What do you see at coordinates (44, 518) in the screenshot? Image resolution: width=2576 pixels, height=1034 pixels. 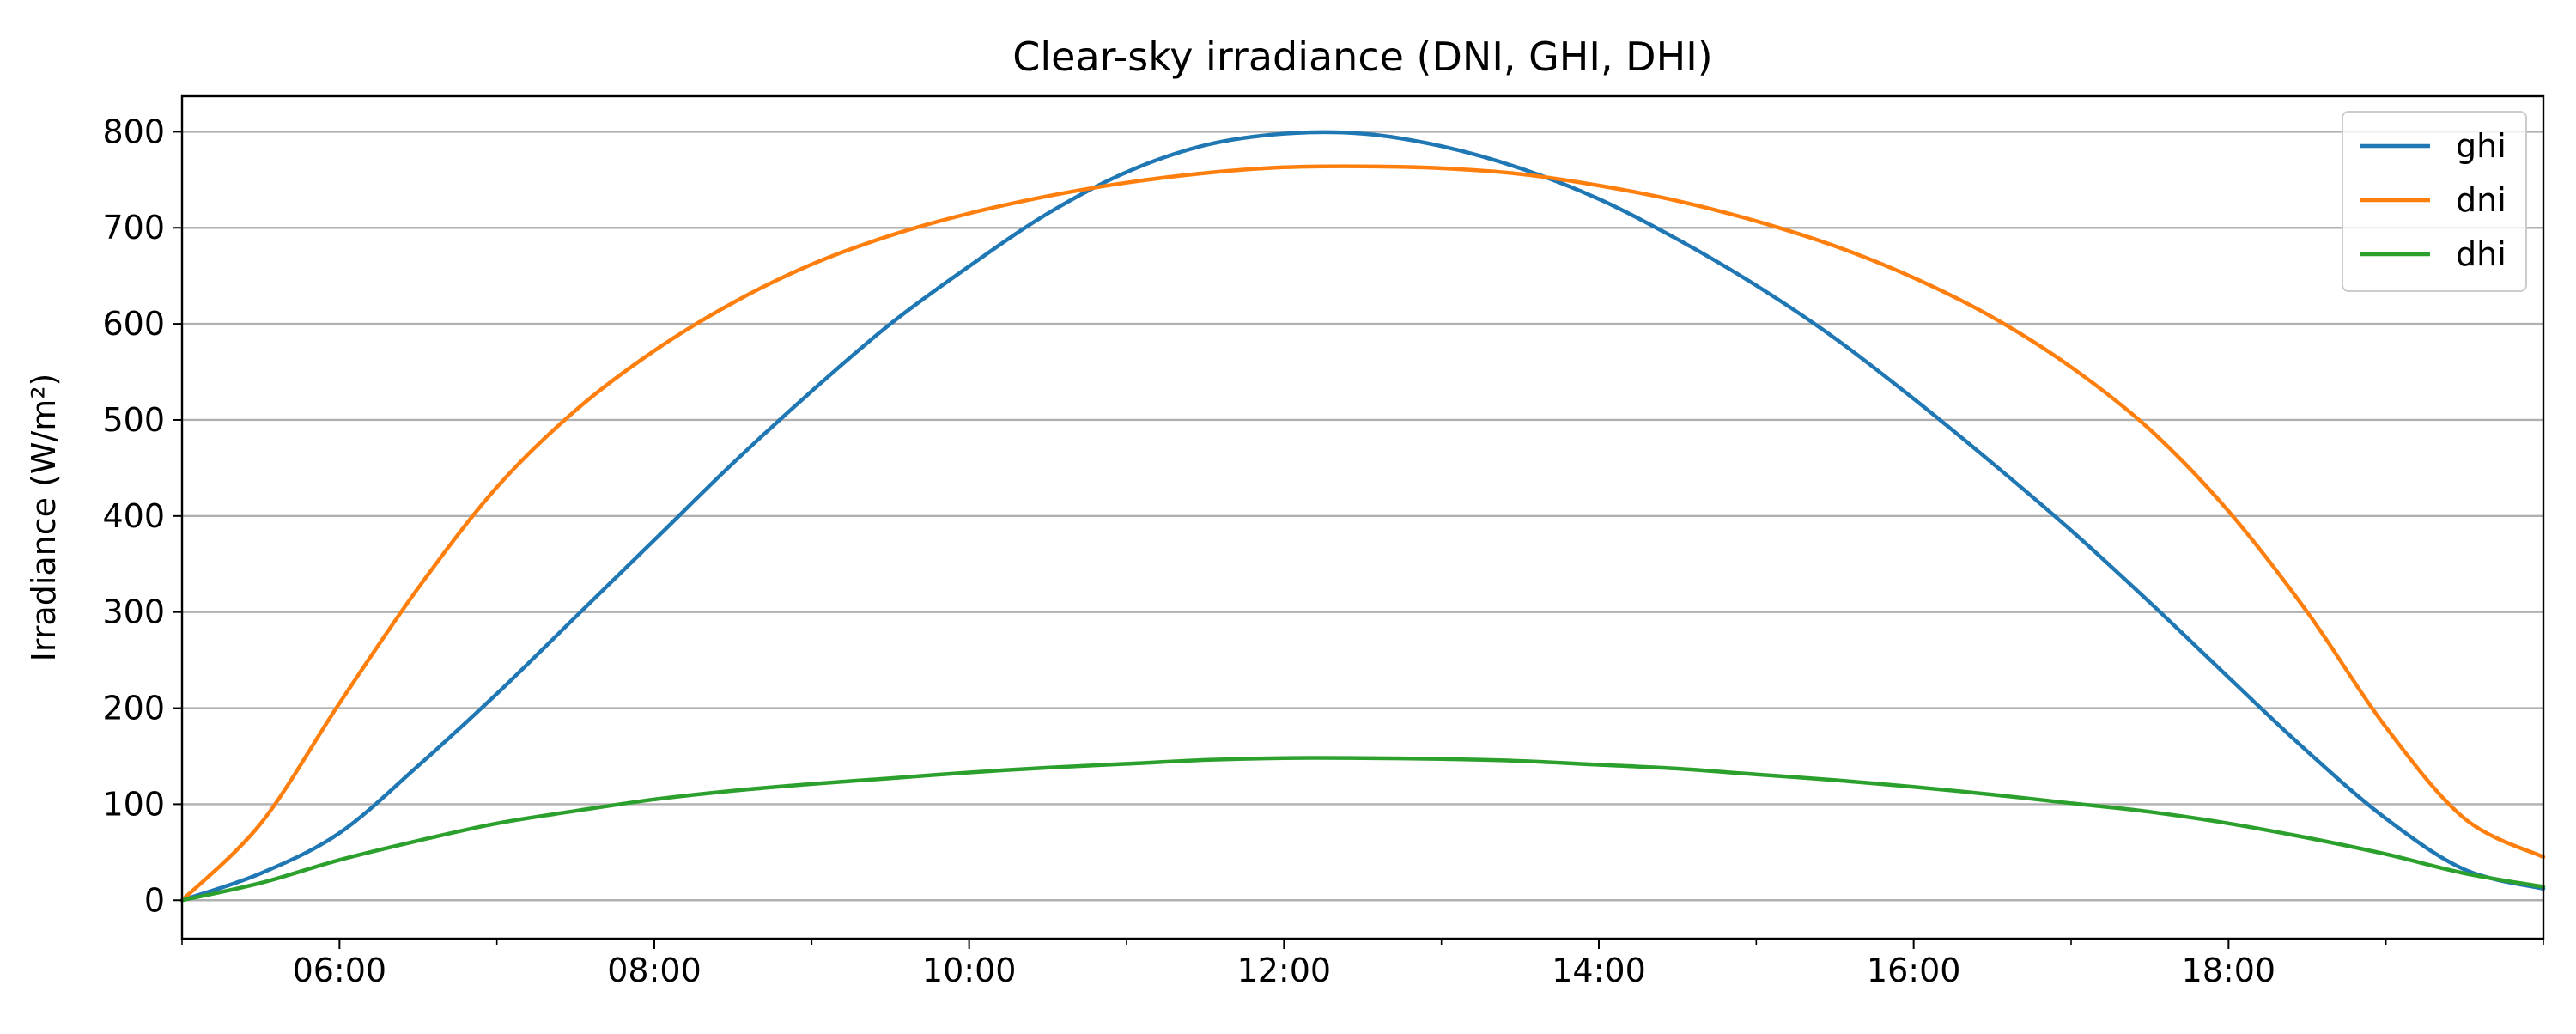 I see `y-axis-label: Irradiance (W/m²)` at bounding box center [44, 518].